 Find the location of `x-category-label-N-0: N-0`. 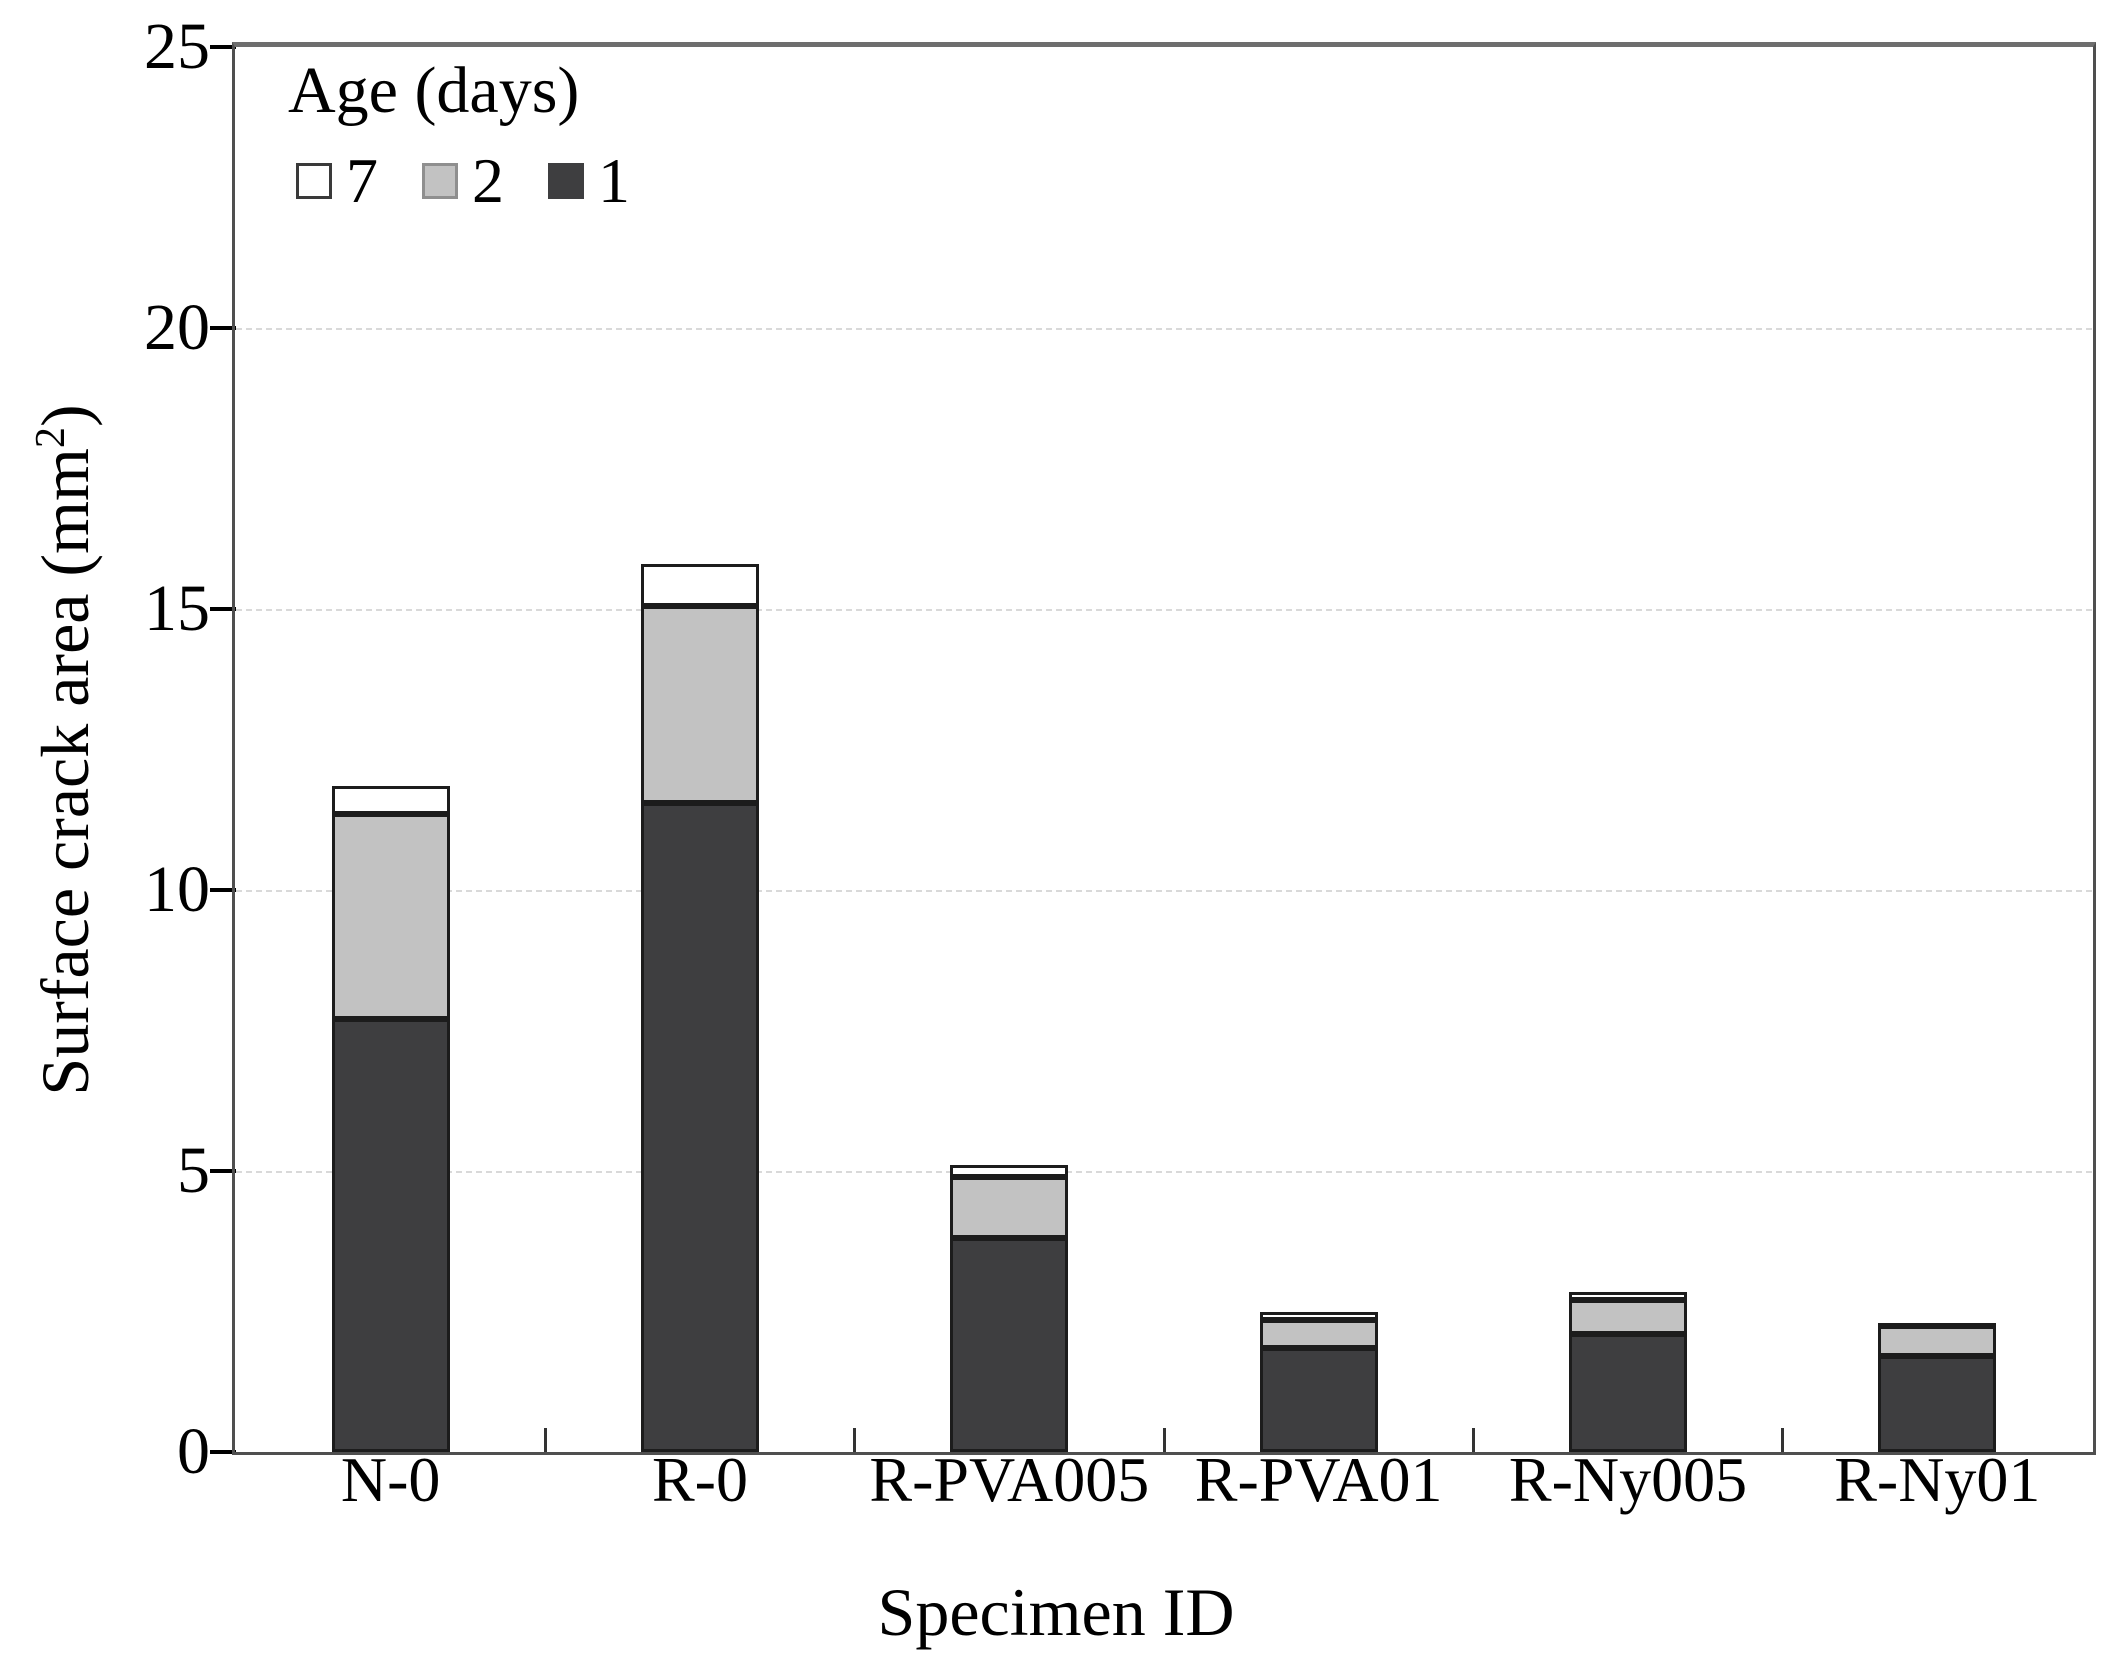

x-category-label-N-0: N-0 is located at coordinates (390, 1479).